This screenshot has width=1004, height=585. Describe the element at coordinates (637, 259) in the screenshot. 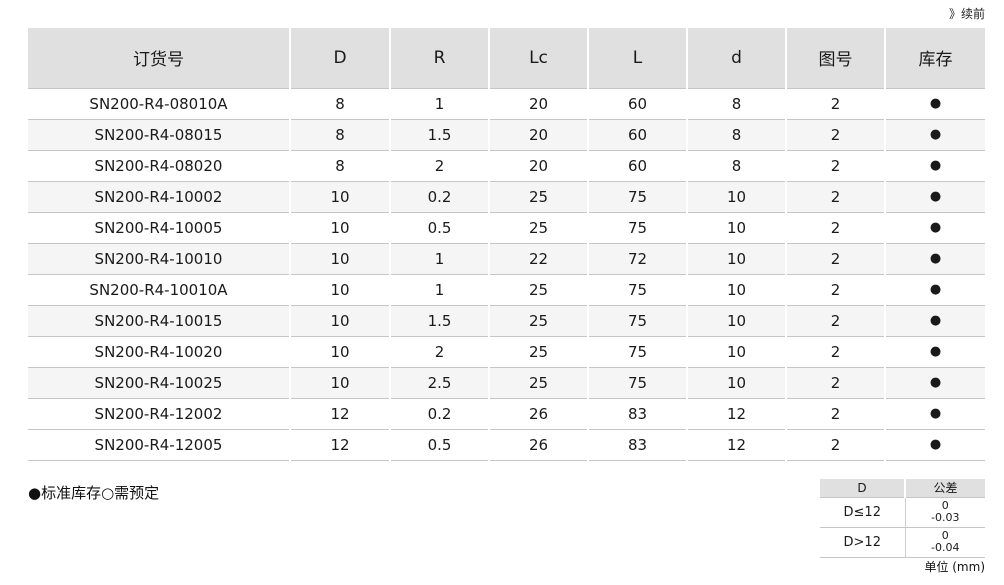

I see `cell-L: 72` at that location.